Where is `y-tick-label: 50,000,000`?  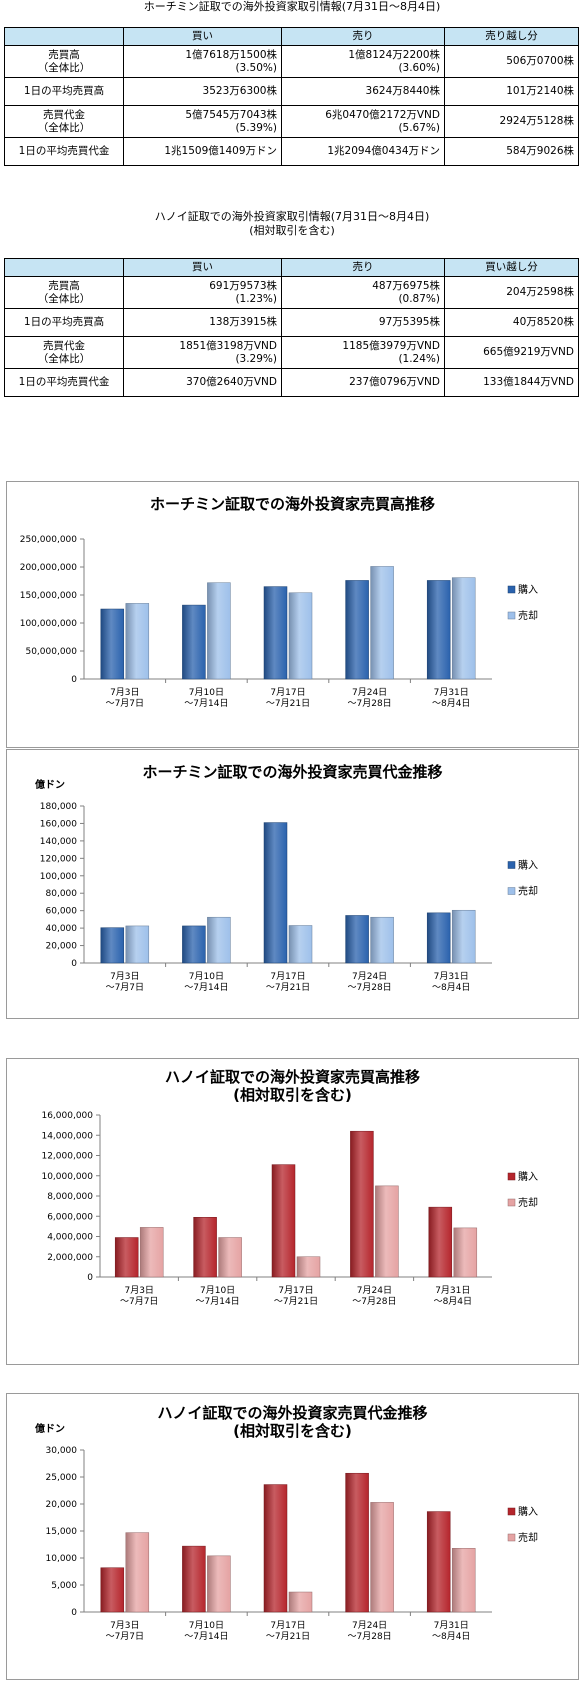 y-tick-label: 50,000,000 is located at coordinates (51, 652).